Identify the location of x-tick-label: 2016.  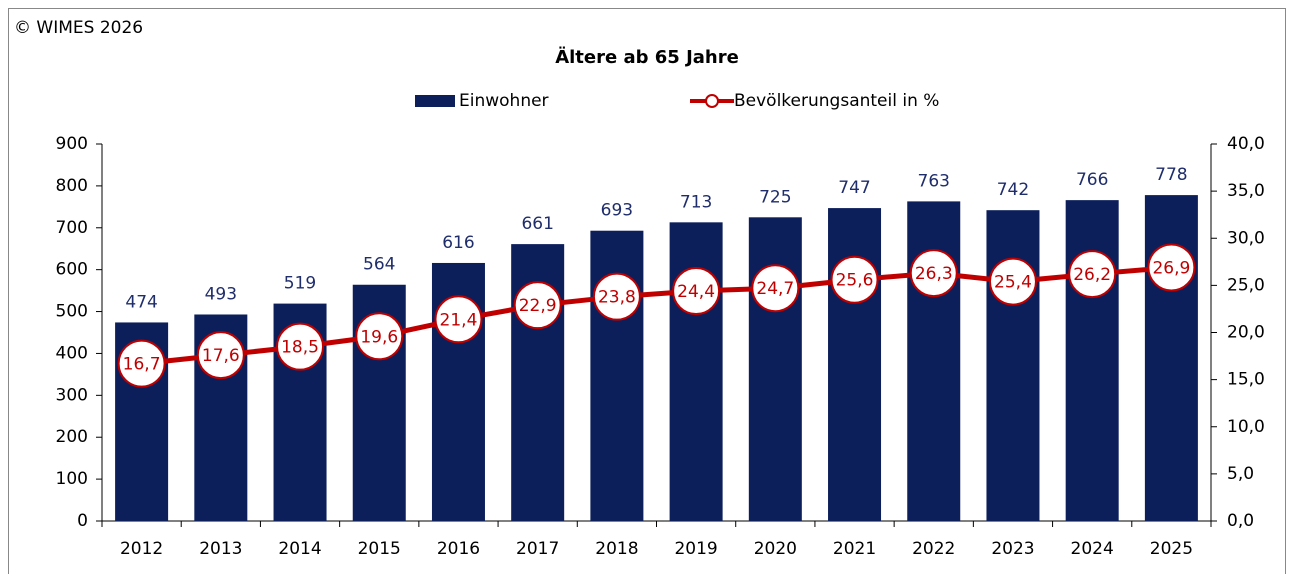
(458, 549).